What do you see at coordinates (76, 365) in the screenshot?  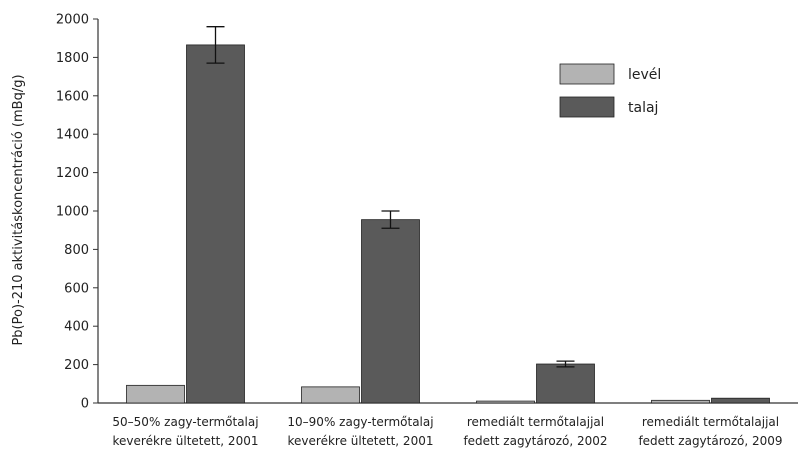 I see `y-tick-label: 200` at bounding box center [76, 365].